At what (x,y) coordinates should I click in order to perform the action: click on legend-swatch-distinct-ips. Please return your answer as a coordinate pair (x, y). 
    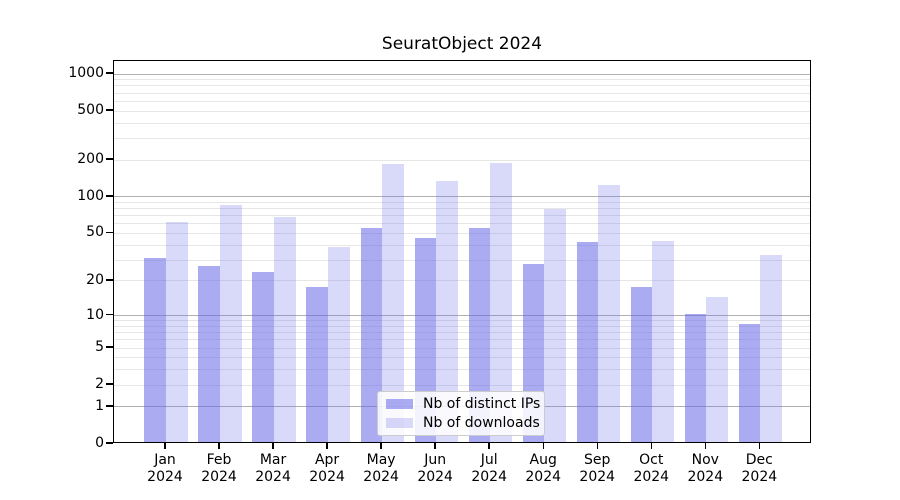
    Looking at the image, I should click on (399, 404).